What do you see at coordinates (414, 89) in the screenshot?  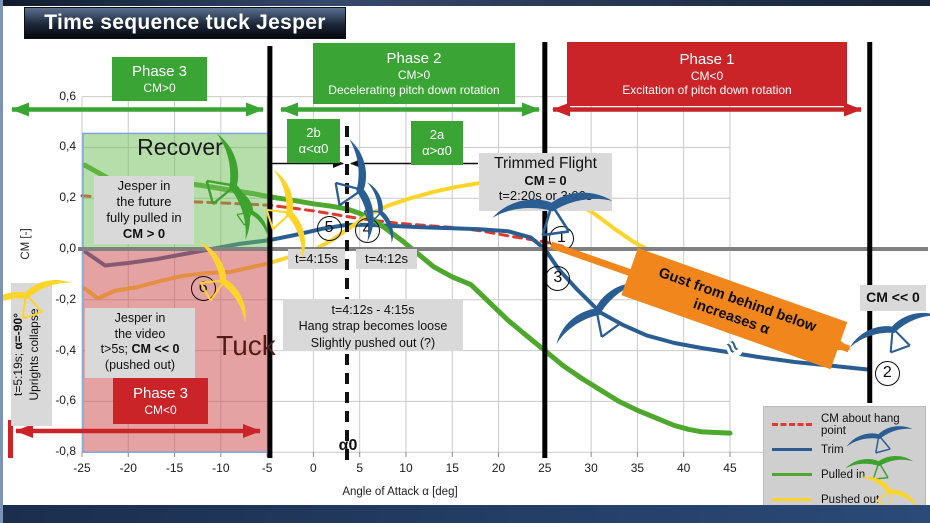 I see `phase2-sub2: Decelerating pitch down rotation` at bounding box center [414, 89].